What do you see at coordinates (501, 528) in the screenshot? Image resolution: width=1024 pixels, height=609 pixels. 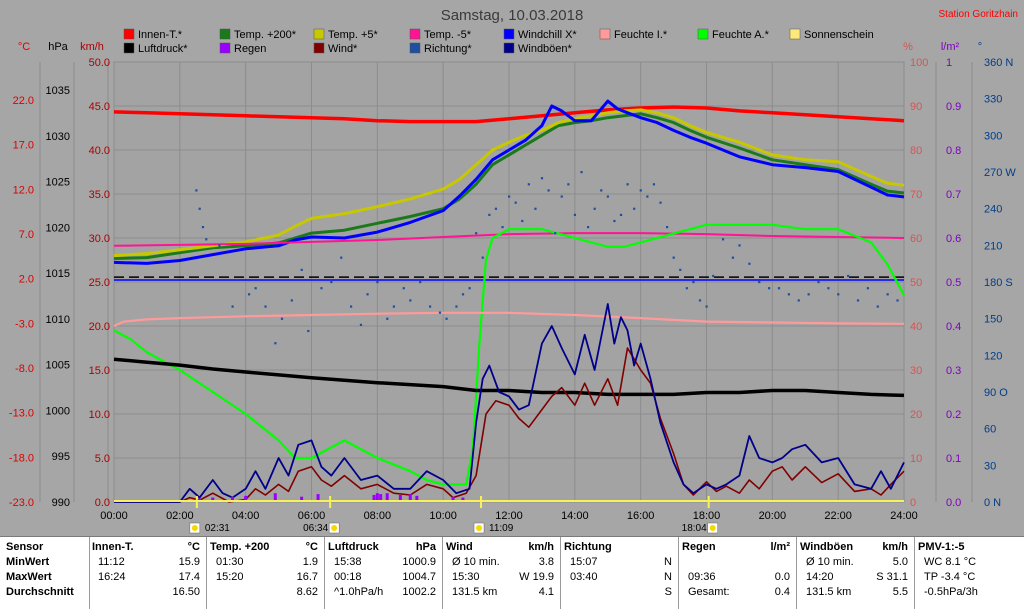 I see `marker-label: 11:09` at bounding box center [501, 528].